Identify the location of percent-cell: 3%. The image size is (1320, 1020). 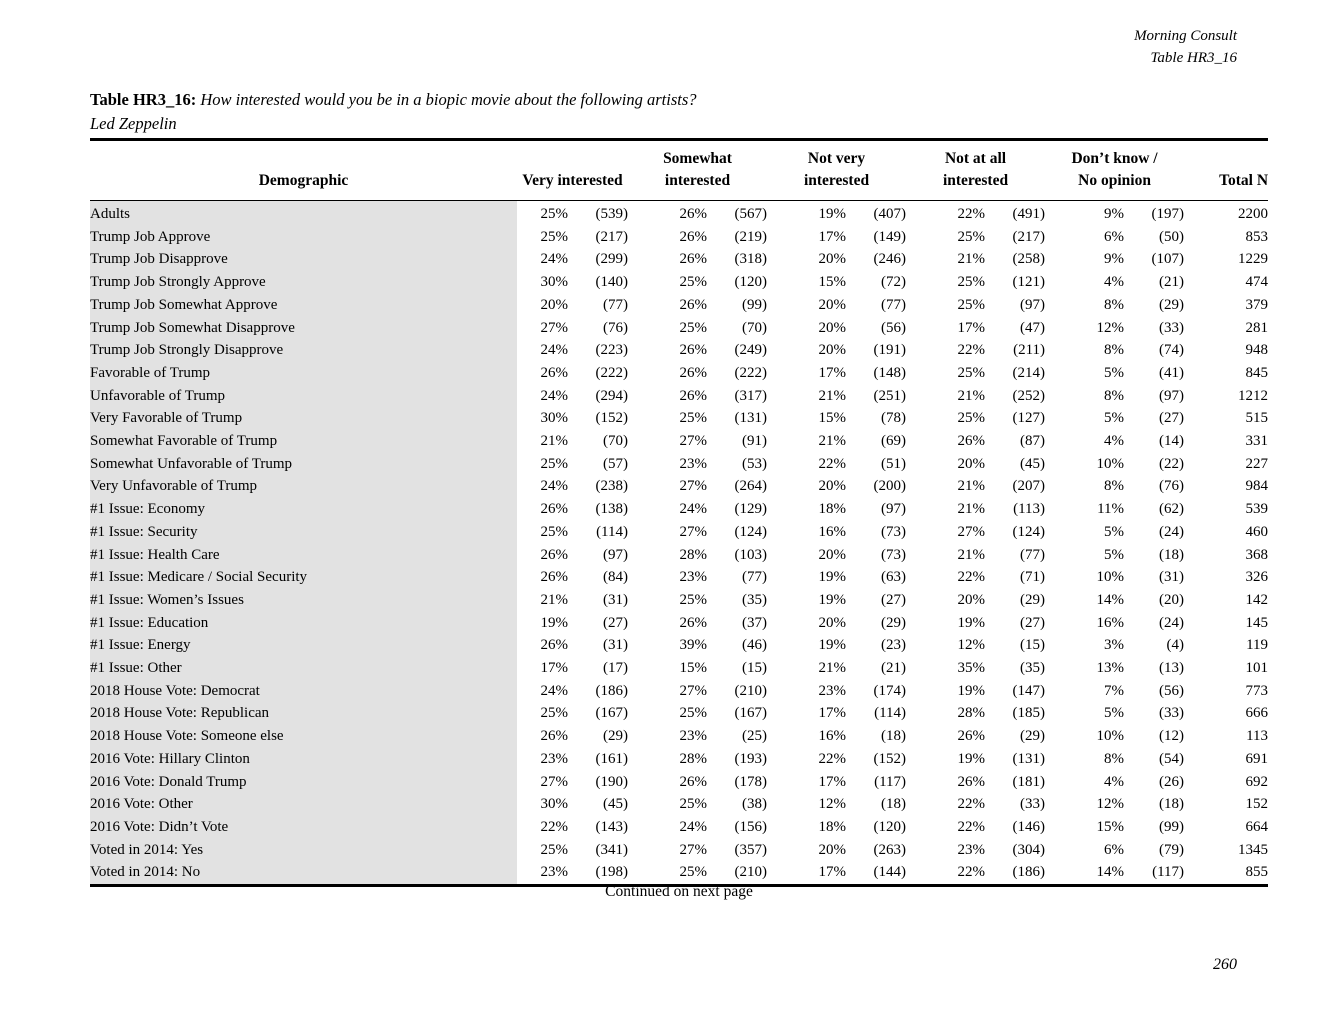
(1114, 645).